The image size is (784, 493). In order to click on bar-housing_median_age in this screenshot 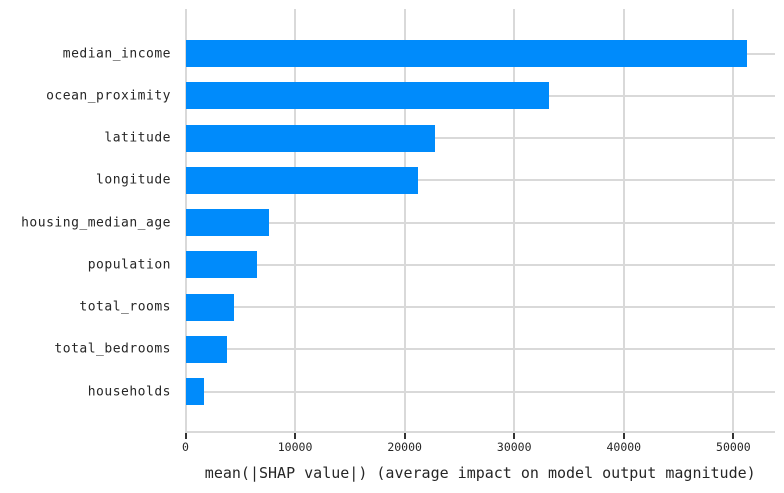, I will do `click(227, 222)`.